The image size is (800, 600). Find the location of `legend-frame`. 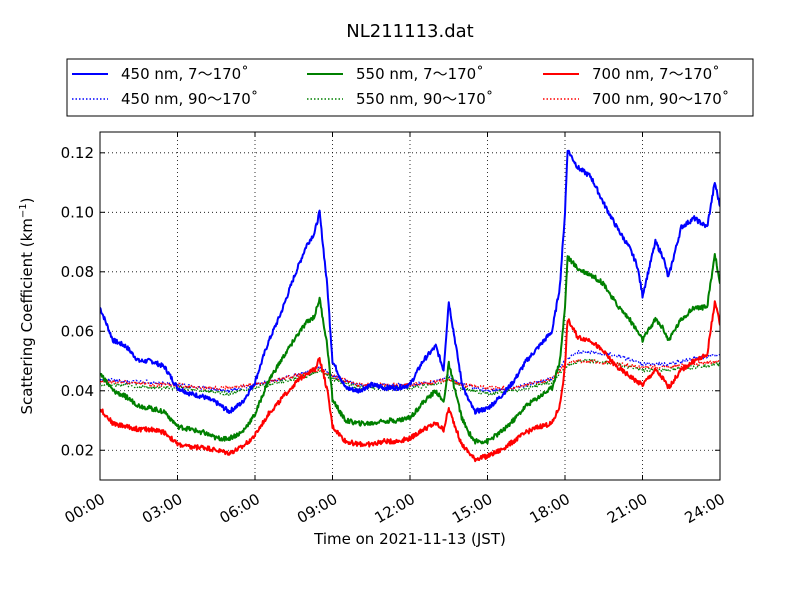

legend-frame is located at coordinates (410, 87).